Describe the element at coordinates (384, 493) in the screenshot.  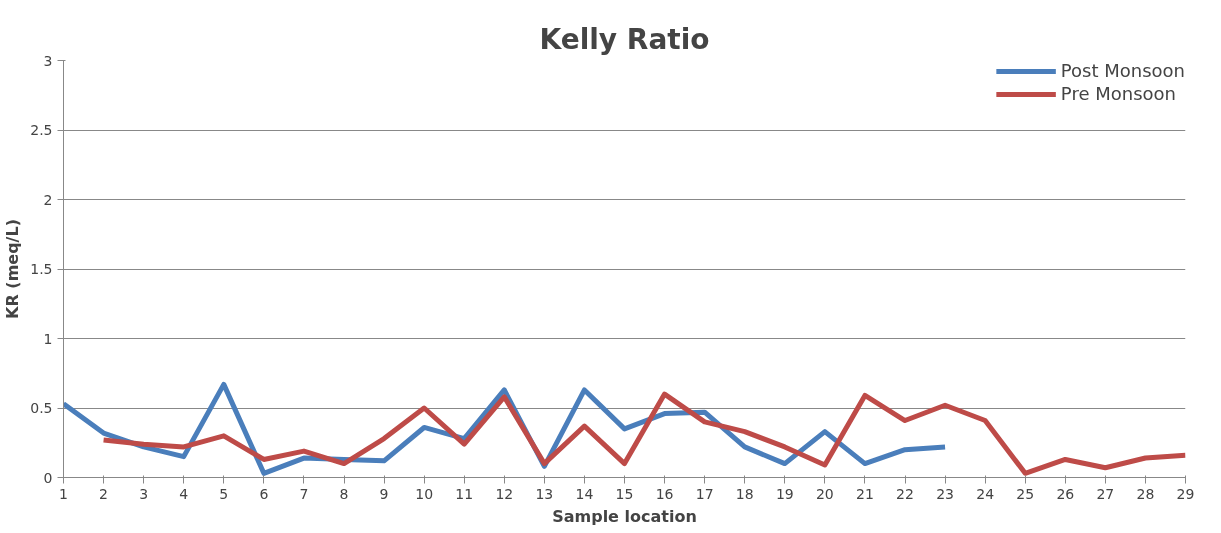
I see `x-tick-label: 9` at that location.